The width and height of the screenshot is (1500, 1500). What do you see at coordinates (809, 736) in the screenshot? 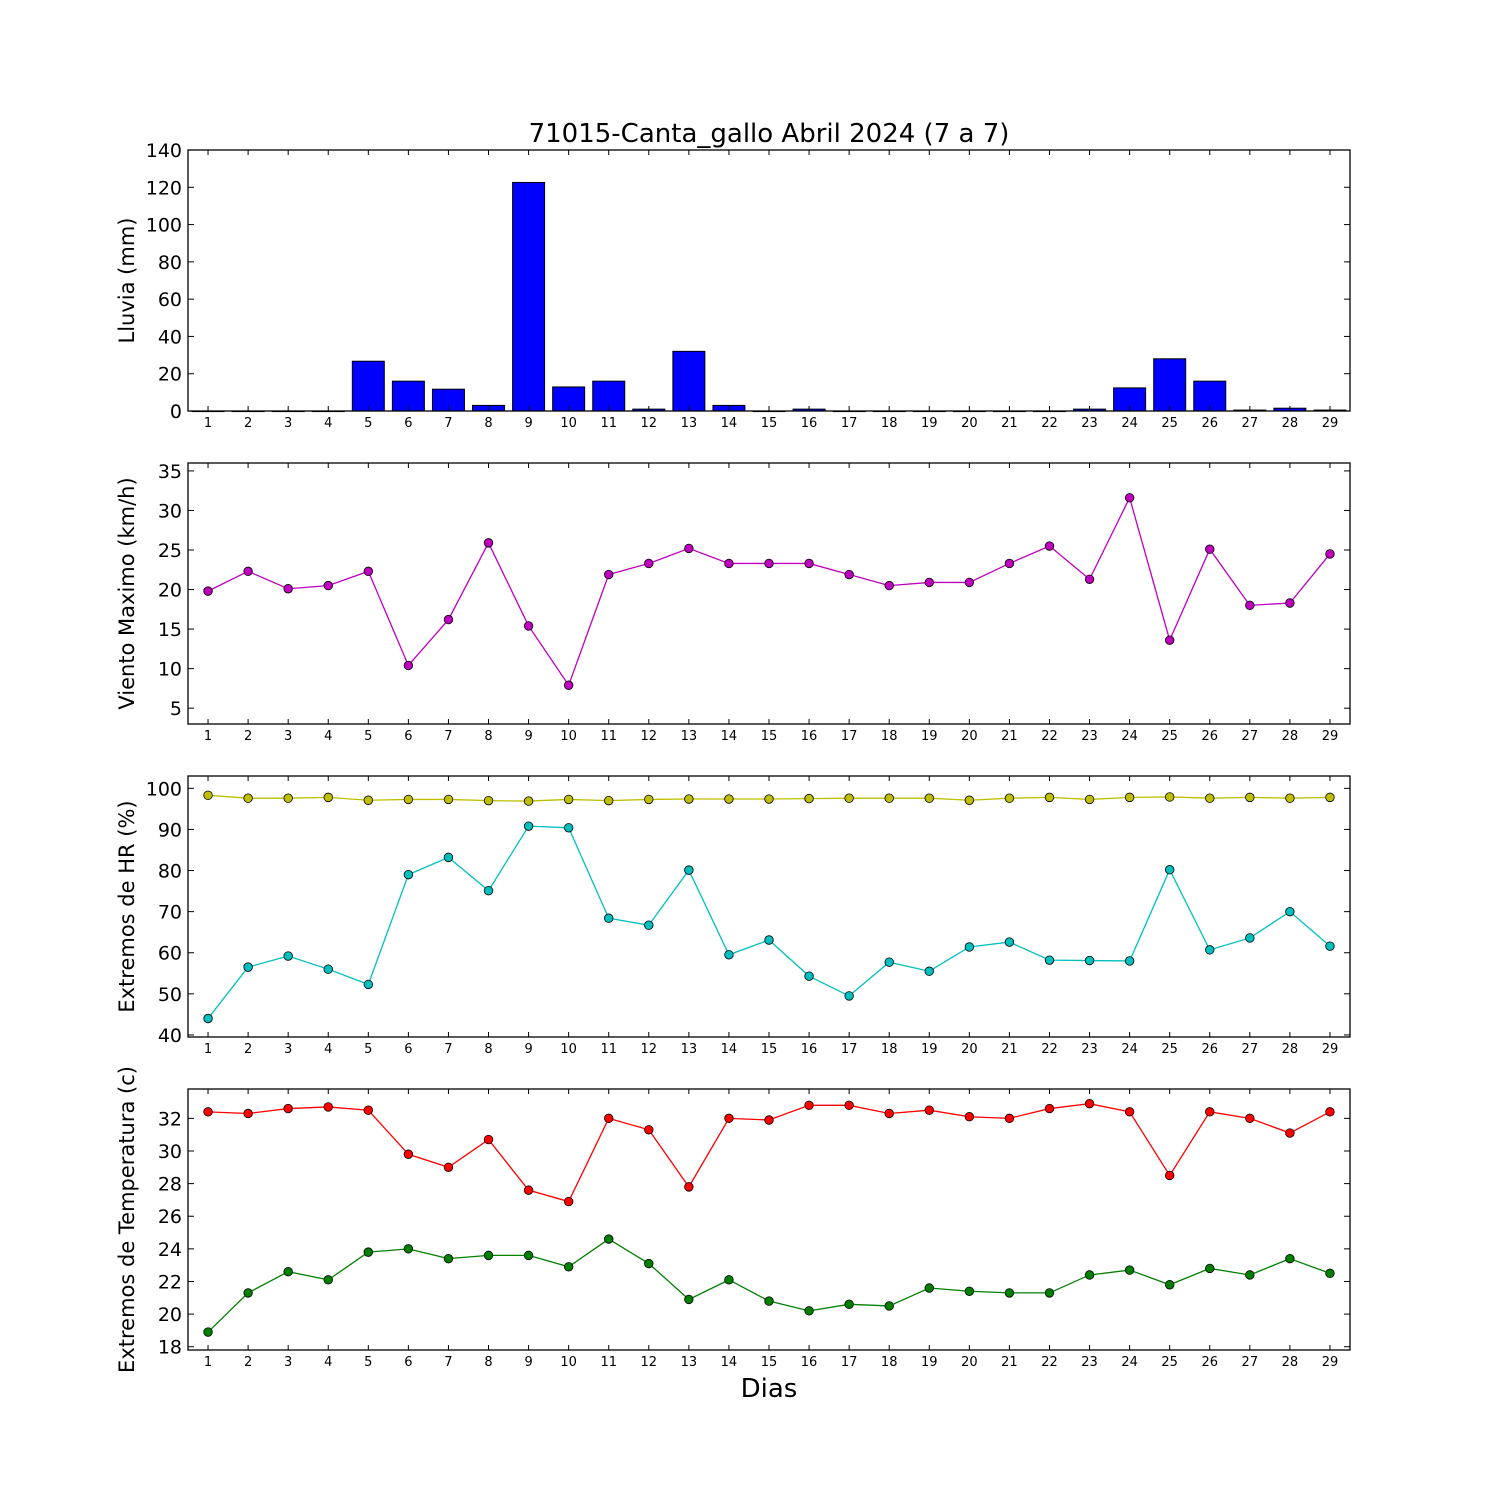
I see `wind-xtick-label: 16` at bounding box center [809, 736].